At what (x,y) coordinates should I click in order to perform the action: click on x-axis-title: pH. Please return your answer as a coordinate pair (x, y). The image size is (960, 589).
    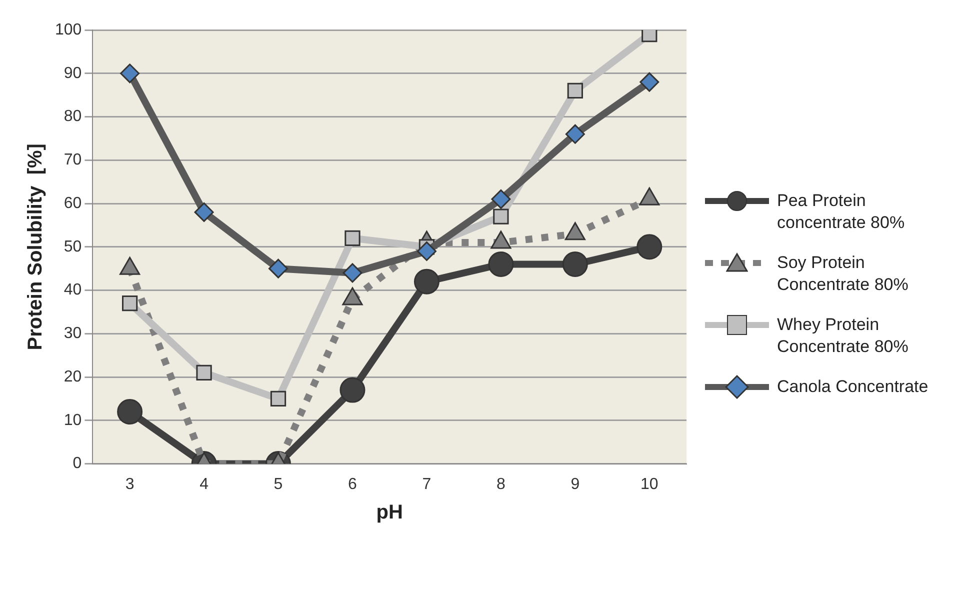
    Looking at the image, I should click on (389, 513).